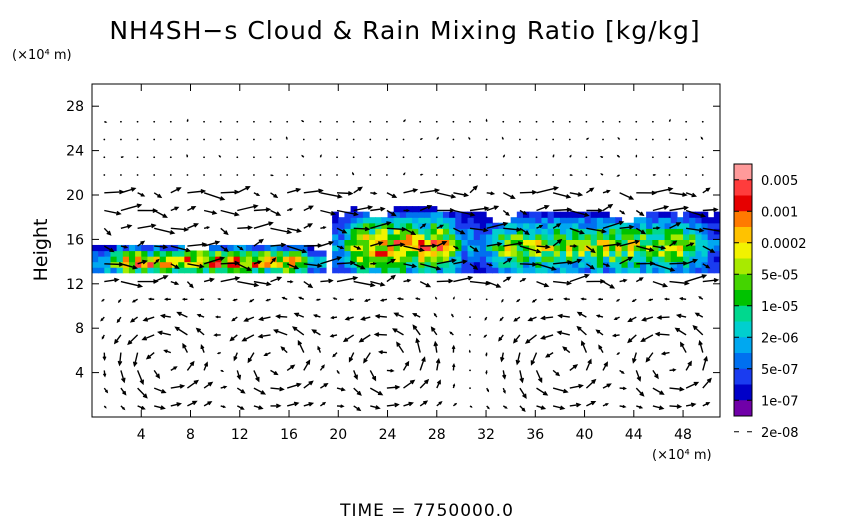 The image size is (854, 519). What do you see at coordinates (743, 329) in the screenshot?
I see `colorbar-cell` at bounding box center [743, 329].